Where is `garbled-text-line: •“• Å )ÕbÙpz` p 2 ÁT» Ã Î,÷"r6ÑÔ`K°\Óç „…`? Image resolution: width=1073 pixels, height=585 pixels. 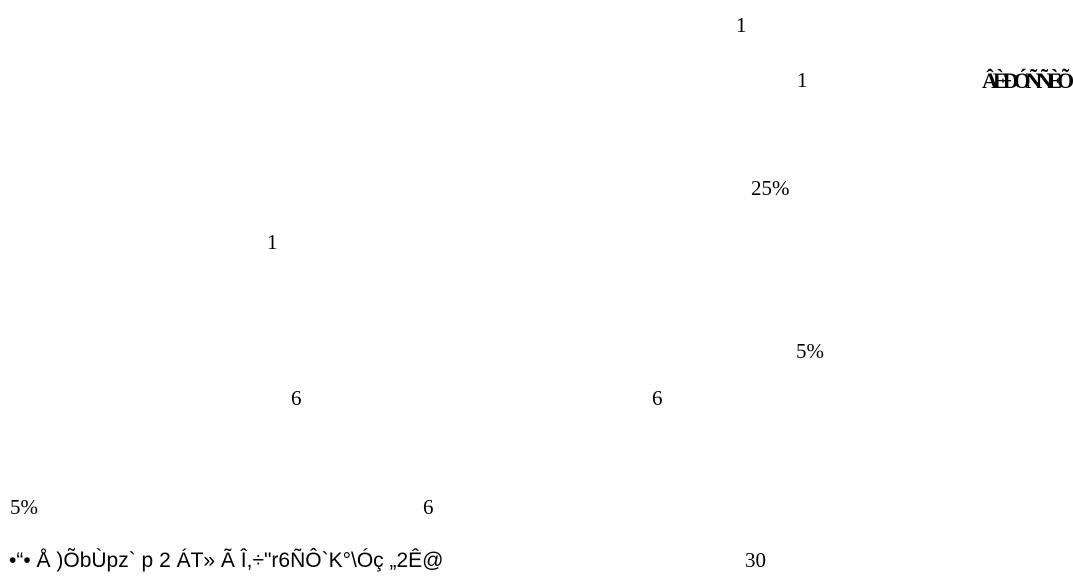
garbled-text-line: •“• Å )ÕbÙpz` p 2 ÁT» Ã Î,÷"r6ÑÔ`K°\Óç „… is located at coordinates (226, 560).